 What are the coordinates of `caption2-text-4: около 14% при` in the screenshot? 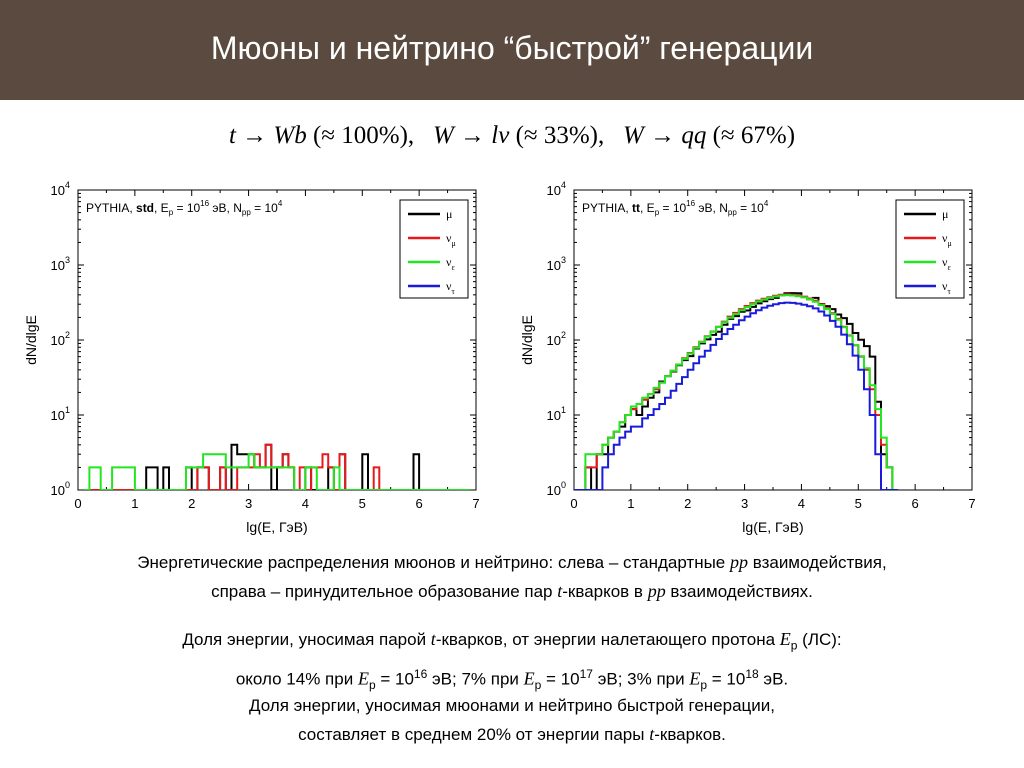 It's located at (296, 680).